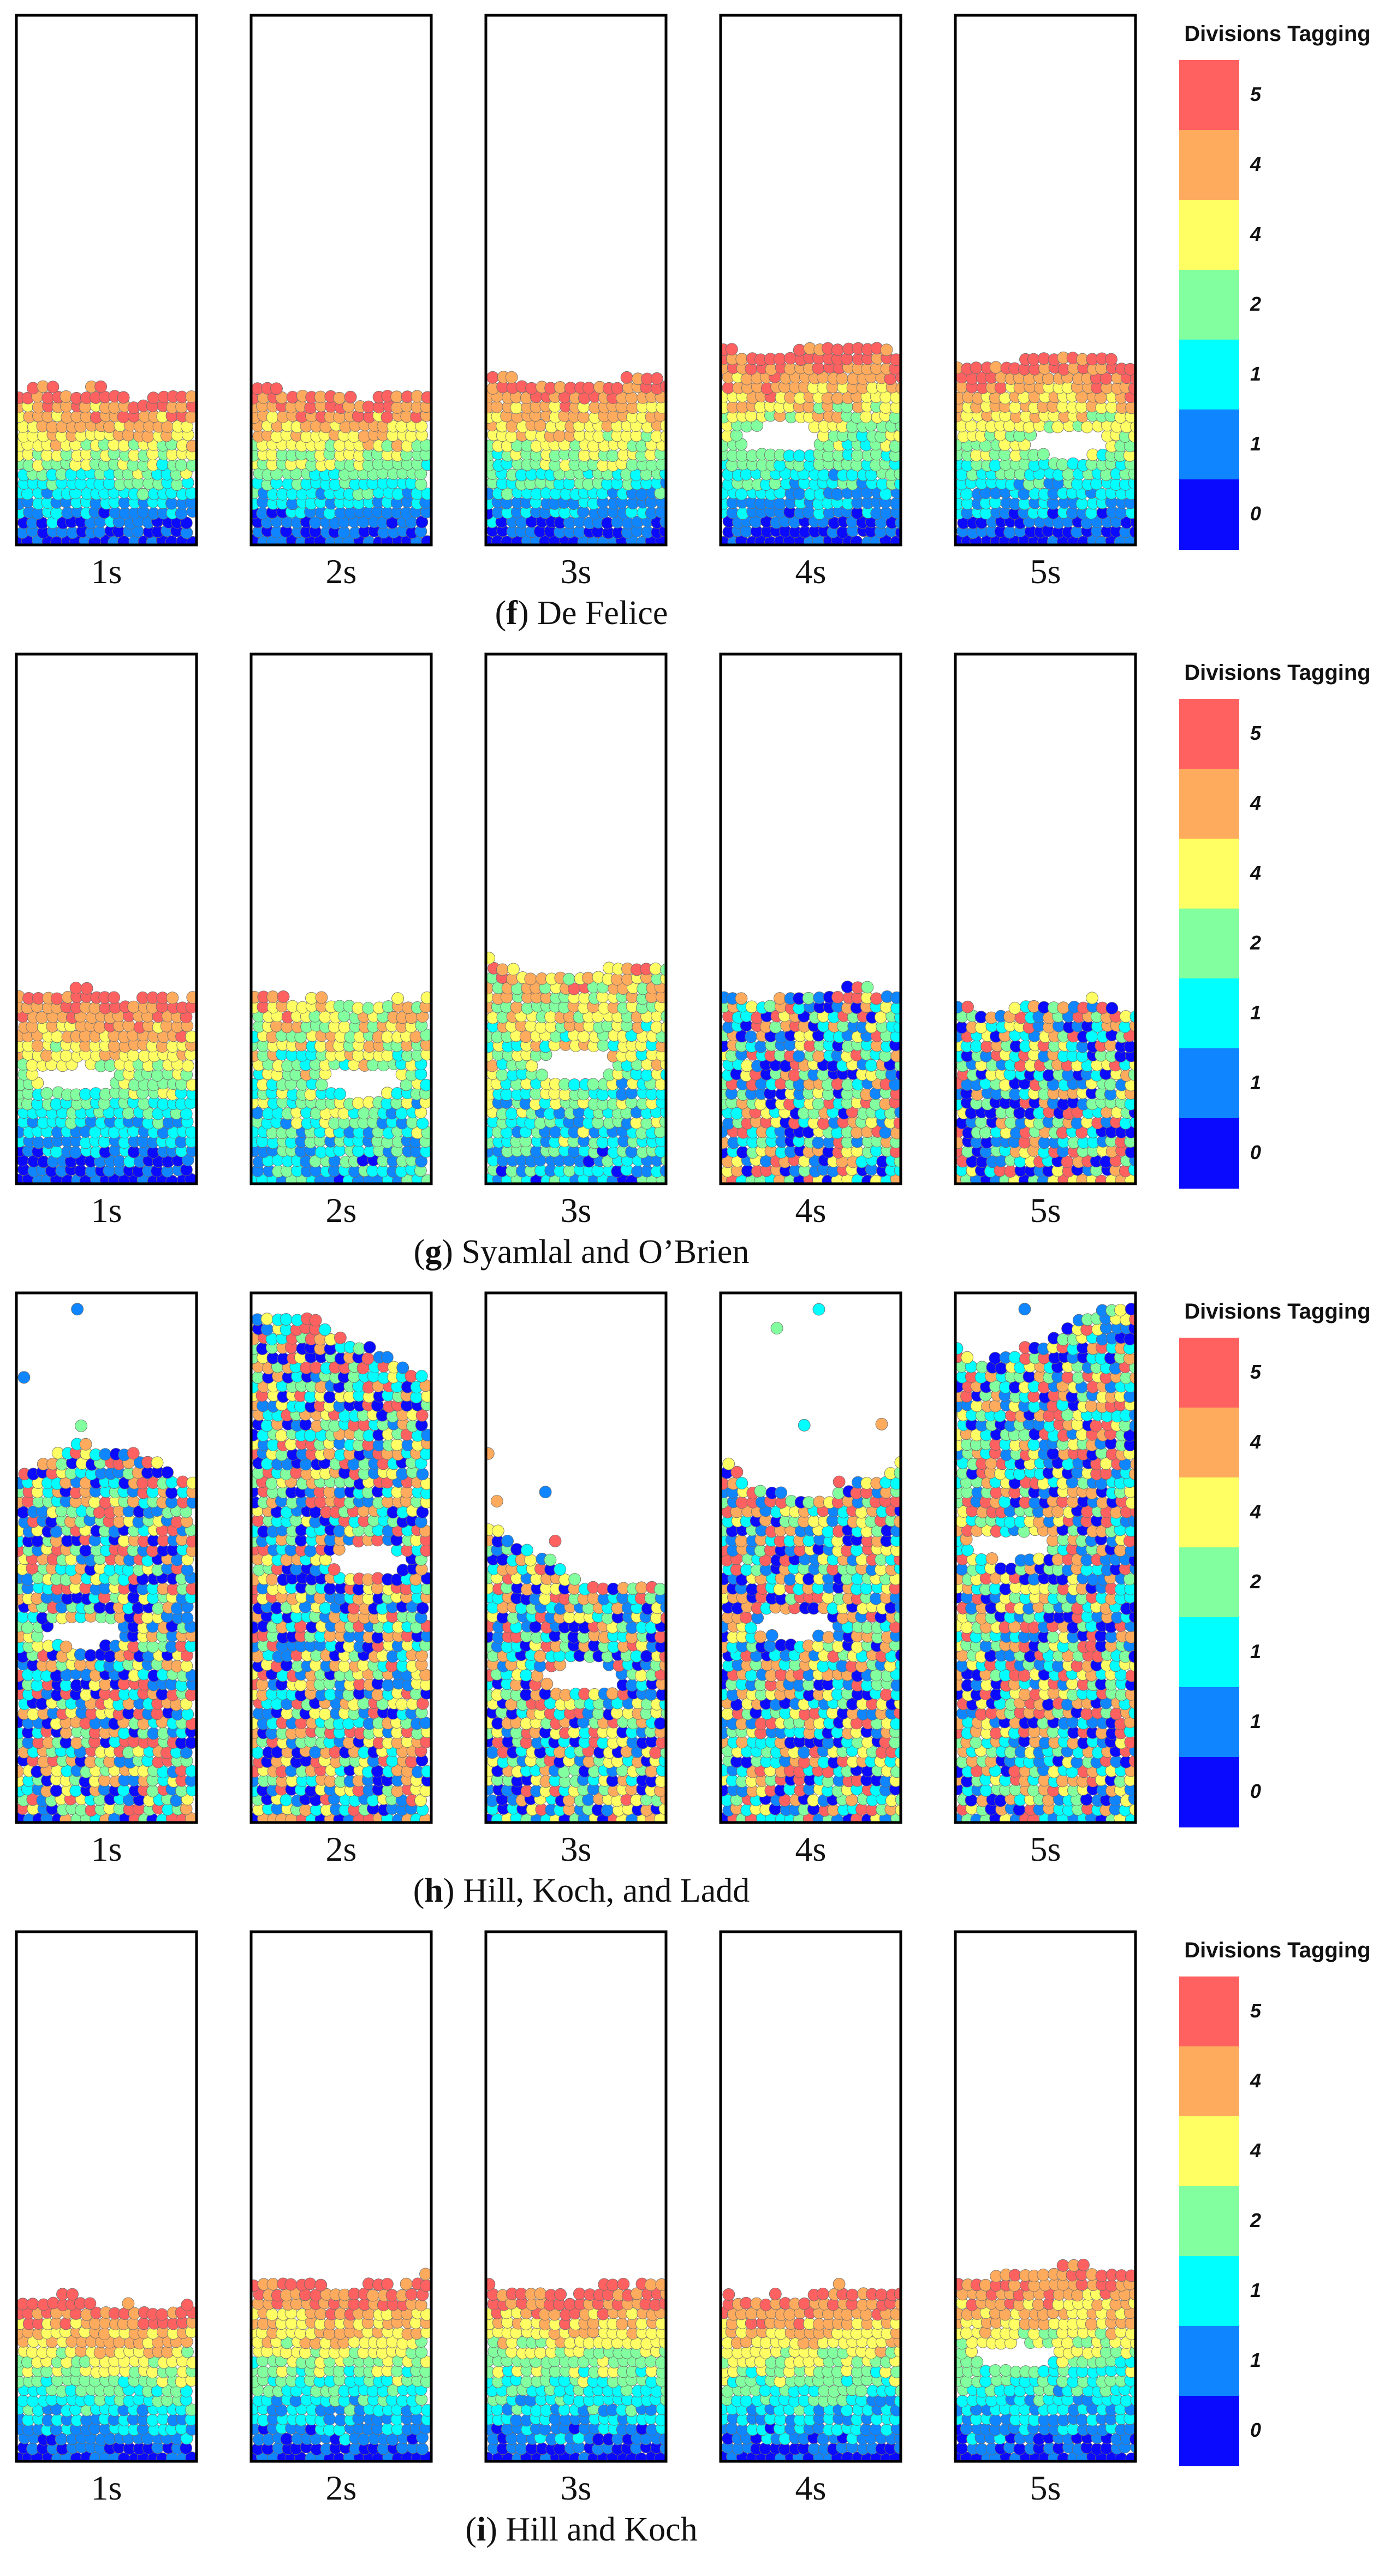 The height and width of the screenshot is (2576, 1397). I want to click on caption-model-name: Hill and Koch, so click(598, 2529).